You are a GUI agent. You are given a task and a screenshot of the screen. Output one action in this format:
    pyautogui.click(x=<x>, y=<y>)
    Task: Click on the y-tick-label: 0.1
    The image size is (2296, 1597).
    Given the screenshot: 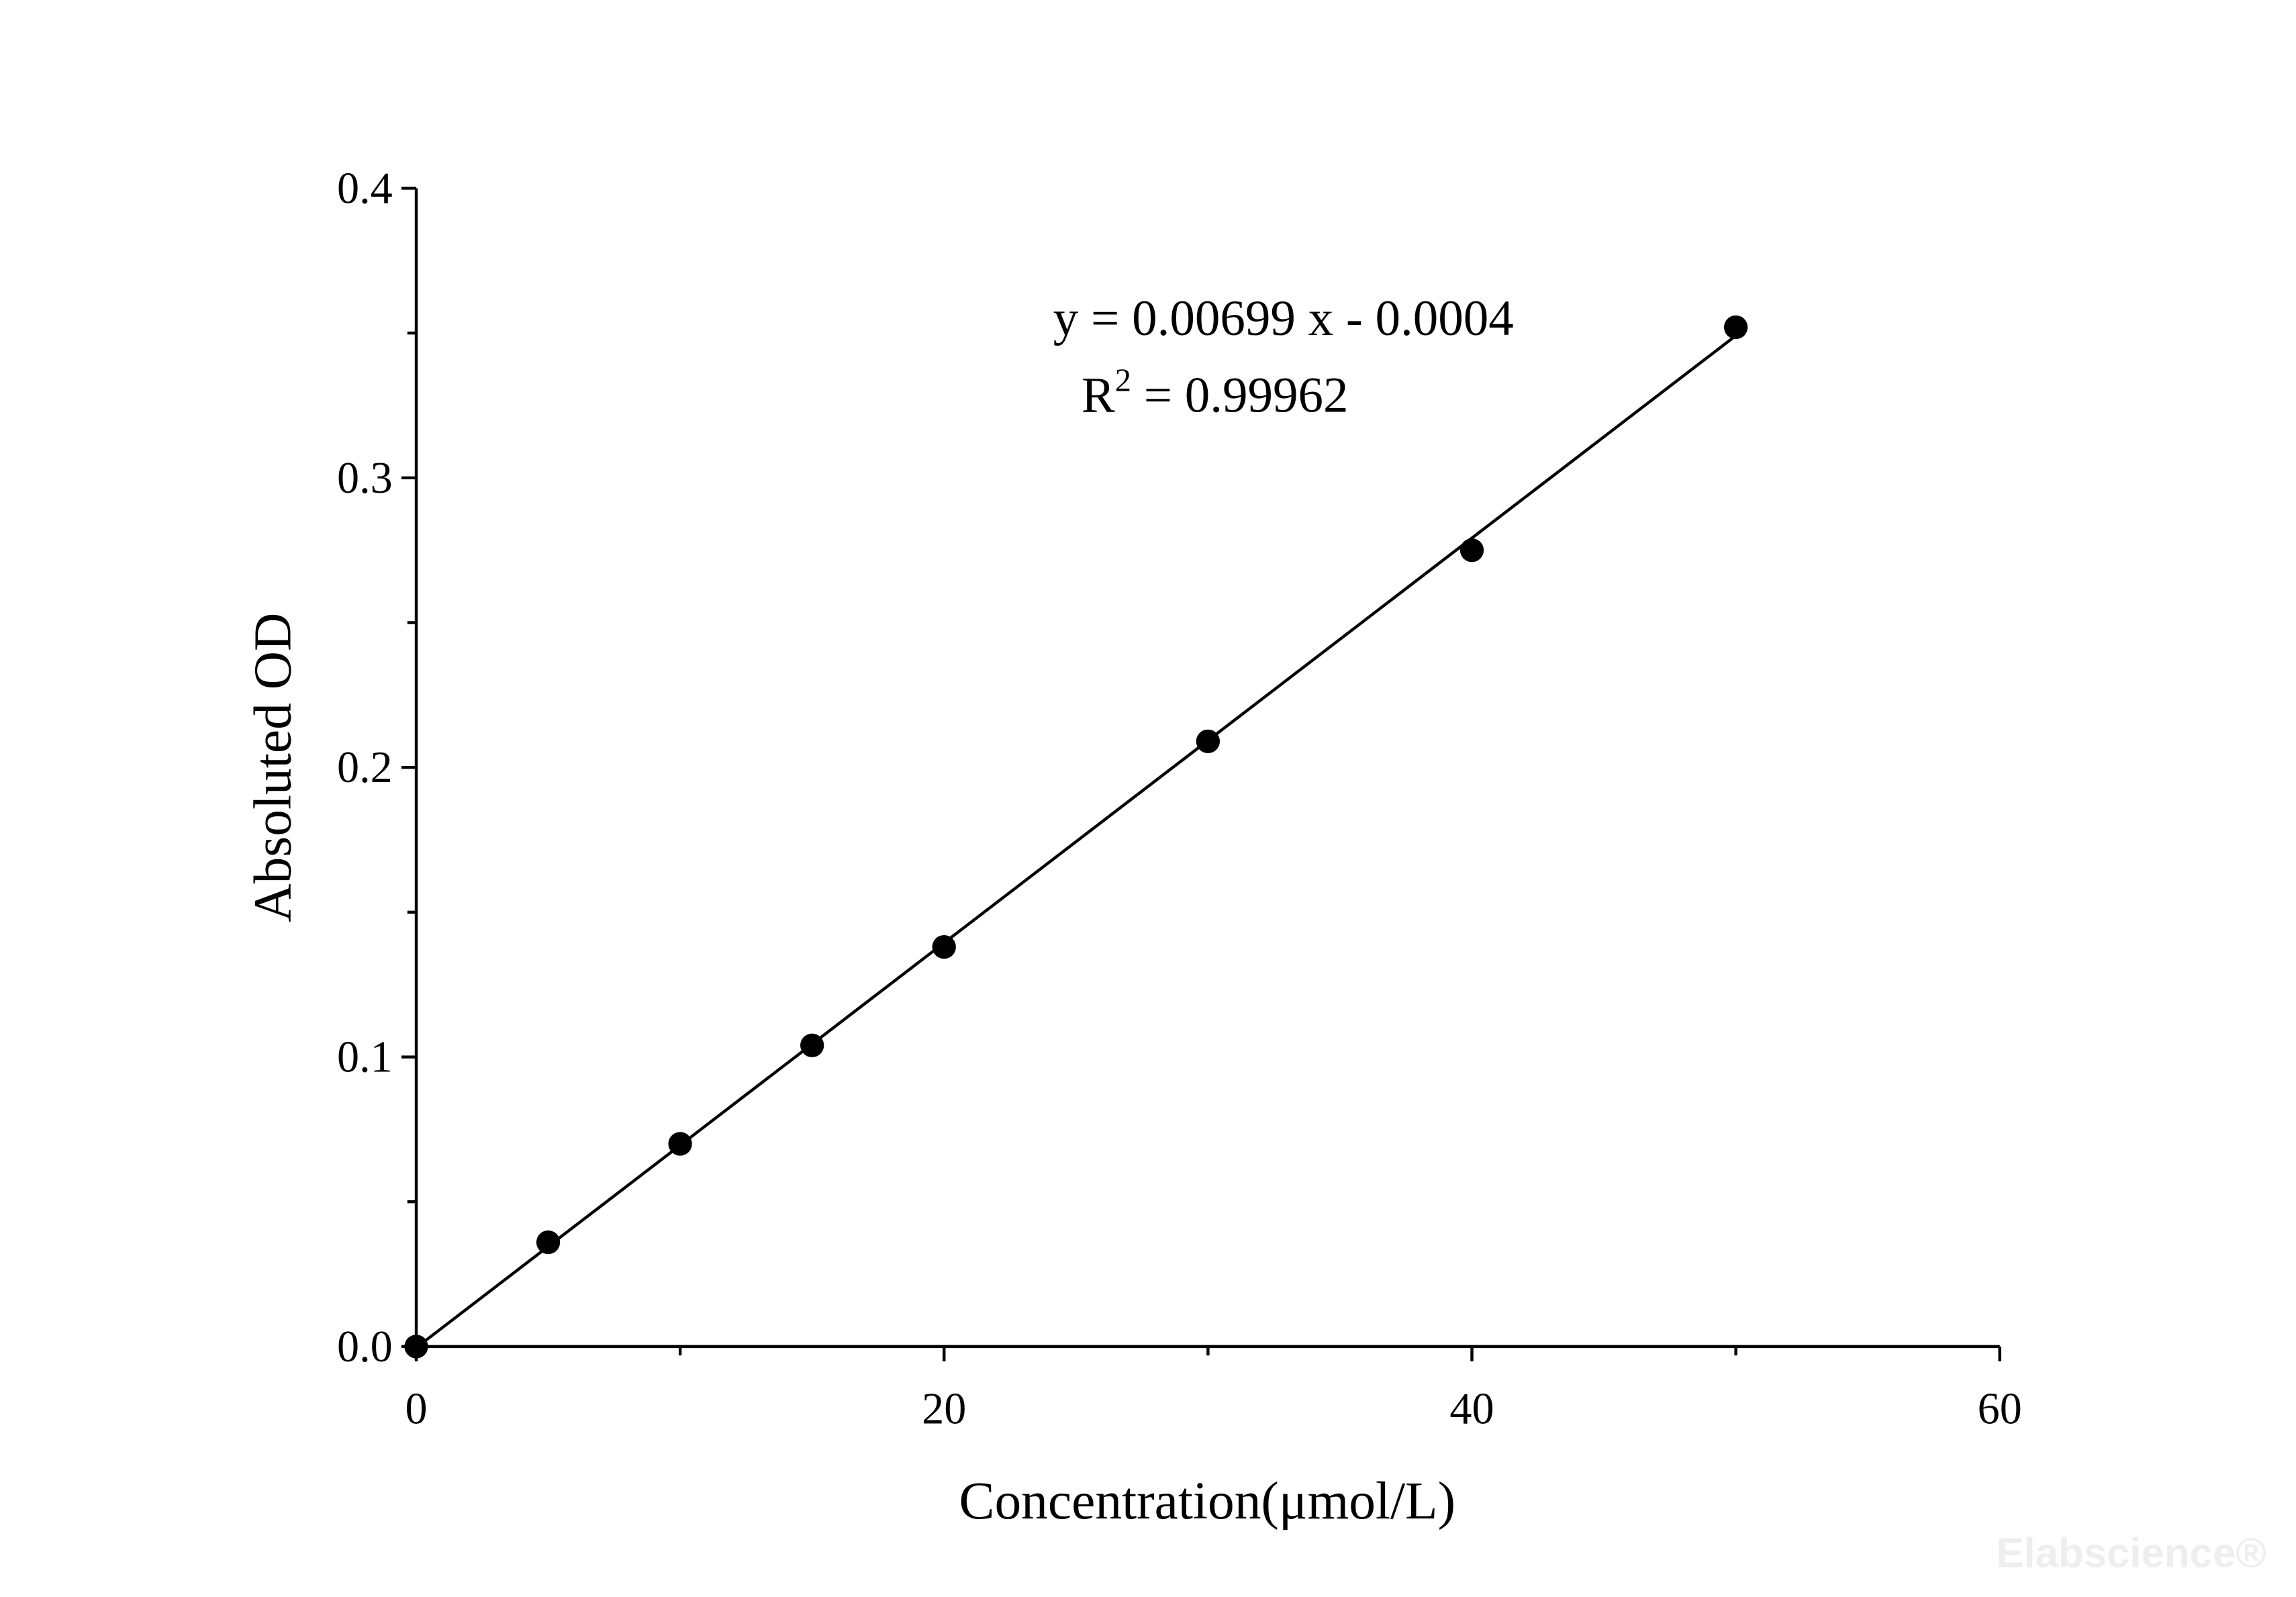 What is the action you would take?
    pyautogui.click(x=365, y=1057)
    